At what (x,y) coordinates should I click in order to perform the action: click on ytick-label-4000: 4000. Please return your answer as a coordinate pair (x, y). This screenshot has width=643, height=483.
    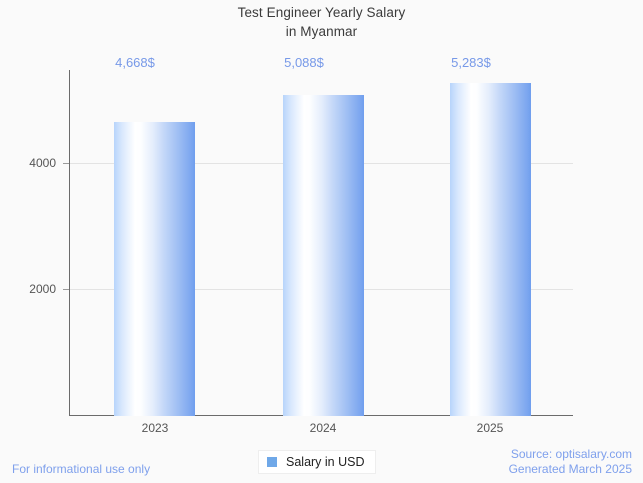
    Looking at the image, I should click on (42, 163).